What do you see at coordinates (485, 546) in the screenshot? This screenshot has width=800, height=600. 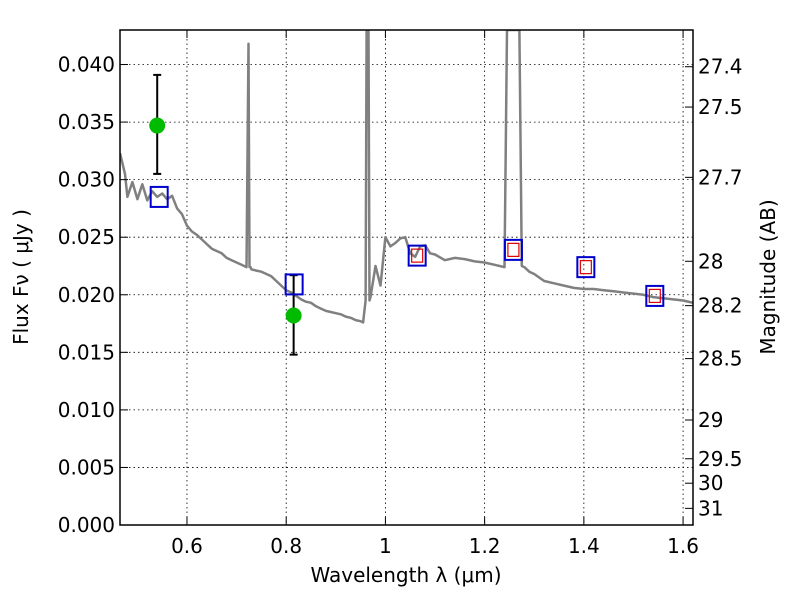 I see `x-tick-label: 1.2` at bounding box center [485, 546].